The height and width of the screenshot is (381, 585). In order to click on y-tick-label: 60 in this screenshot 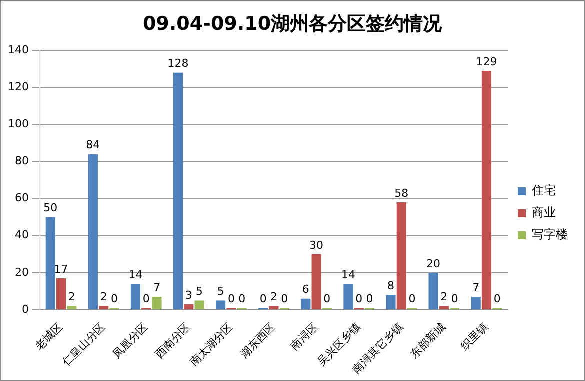, I will do `click(21, 198)`.